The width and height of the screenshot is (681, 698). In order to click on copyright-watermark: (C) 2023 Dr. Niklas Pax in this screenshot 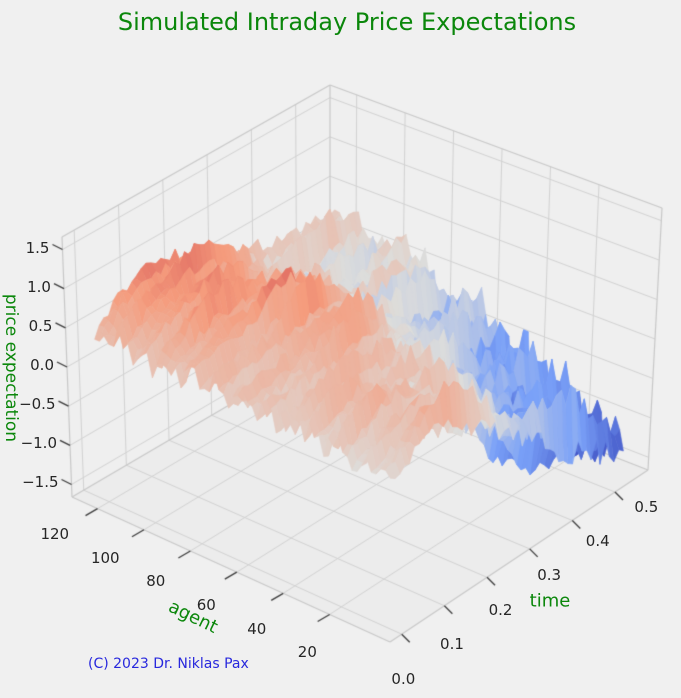, I will do `click(168, 664)`.